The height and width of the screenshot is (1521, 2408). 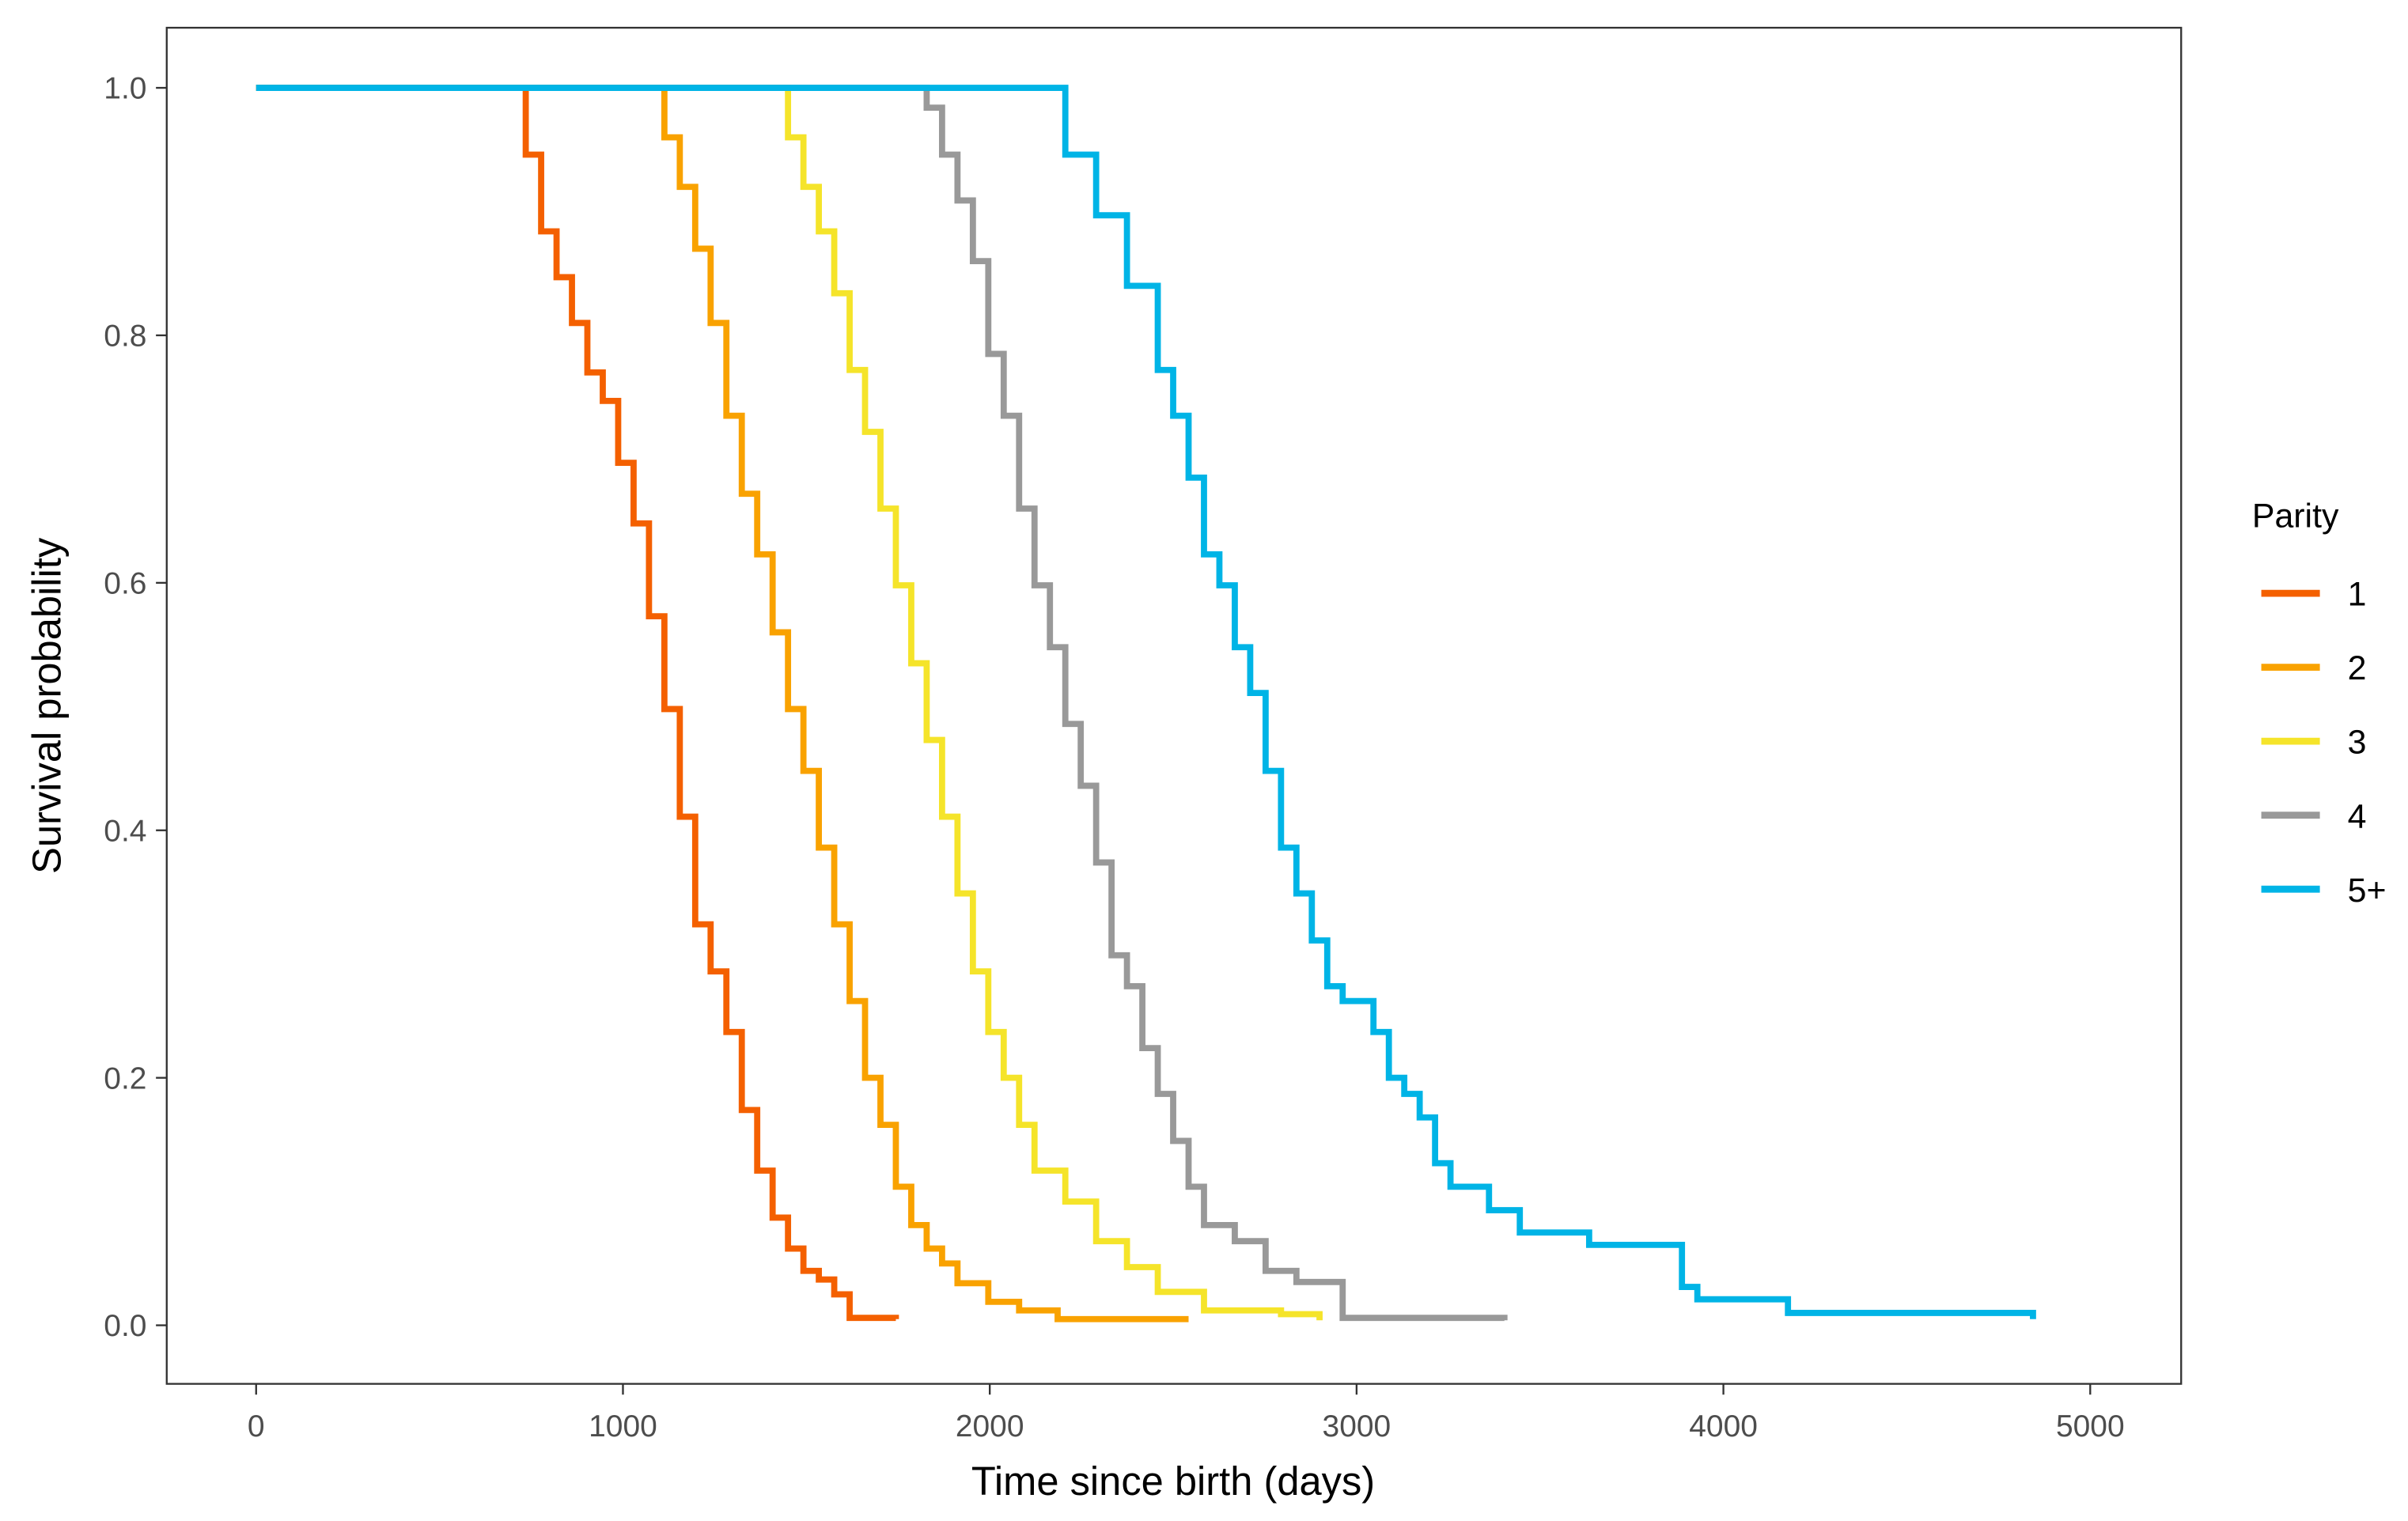 I want to click on x-tick-label: 1000, so click(x=623, y=1426).